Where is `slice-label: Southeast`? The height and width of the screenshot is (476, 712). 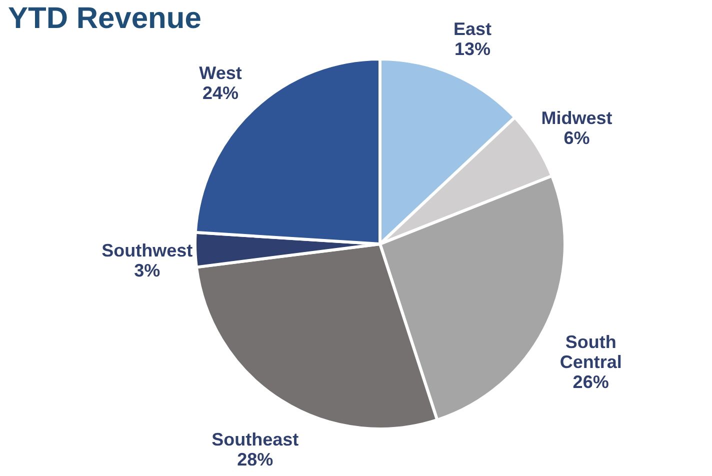 slice-label: Southeast is located at coordinates (255, 440).